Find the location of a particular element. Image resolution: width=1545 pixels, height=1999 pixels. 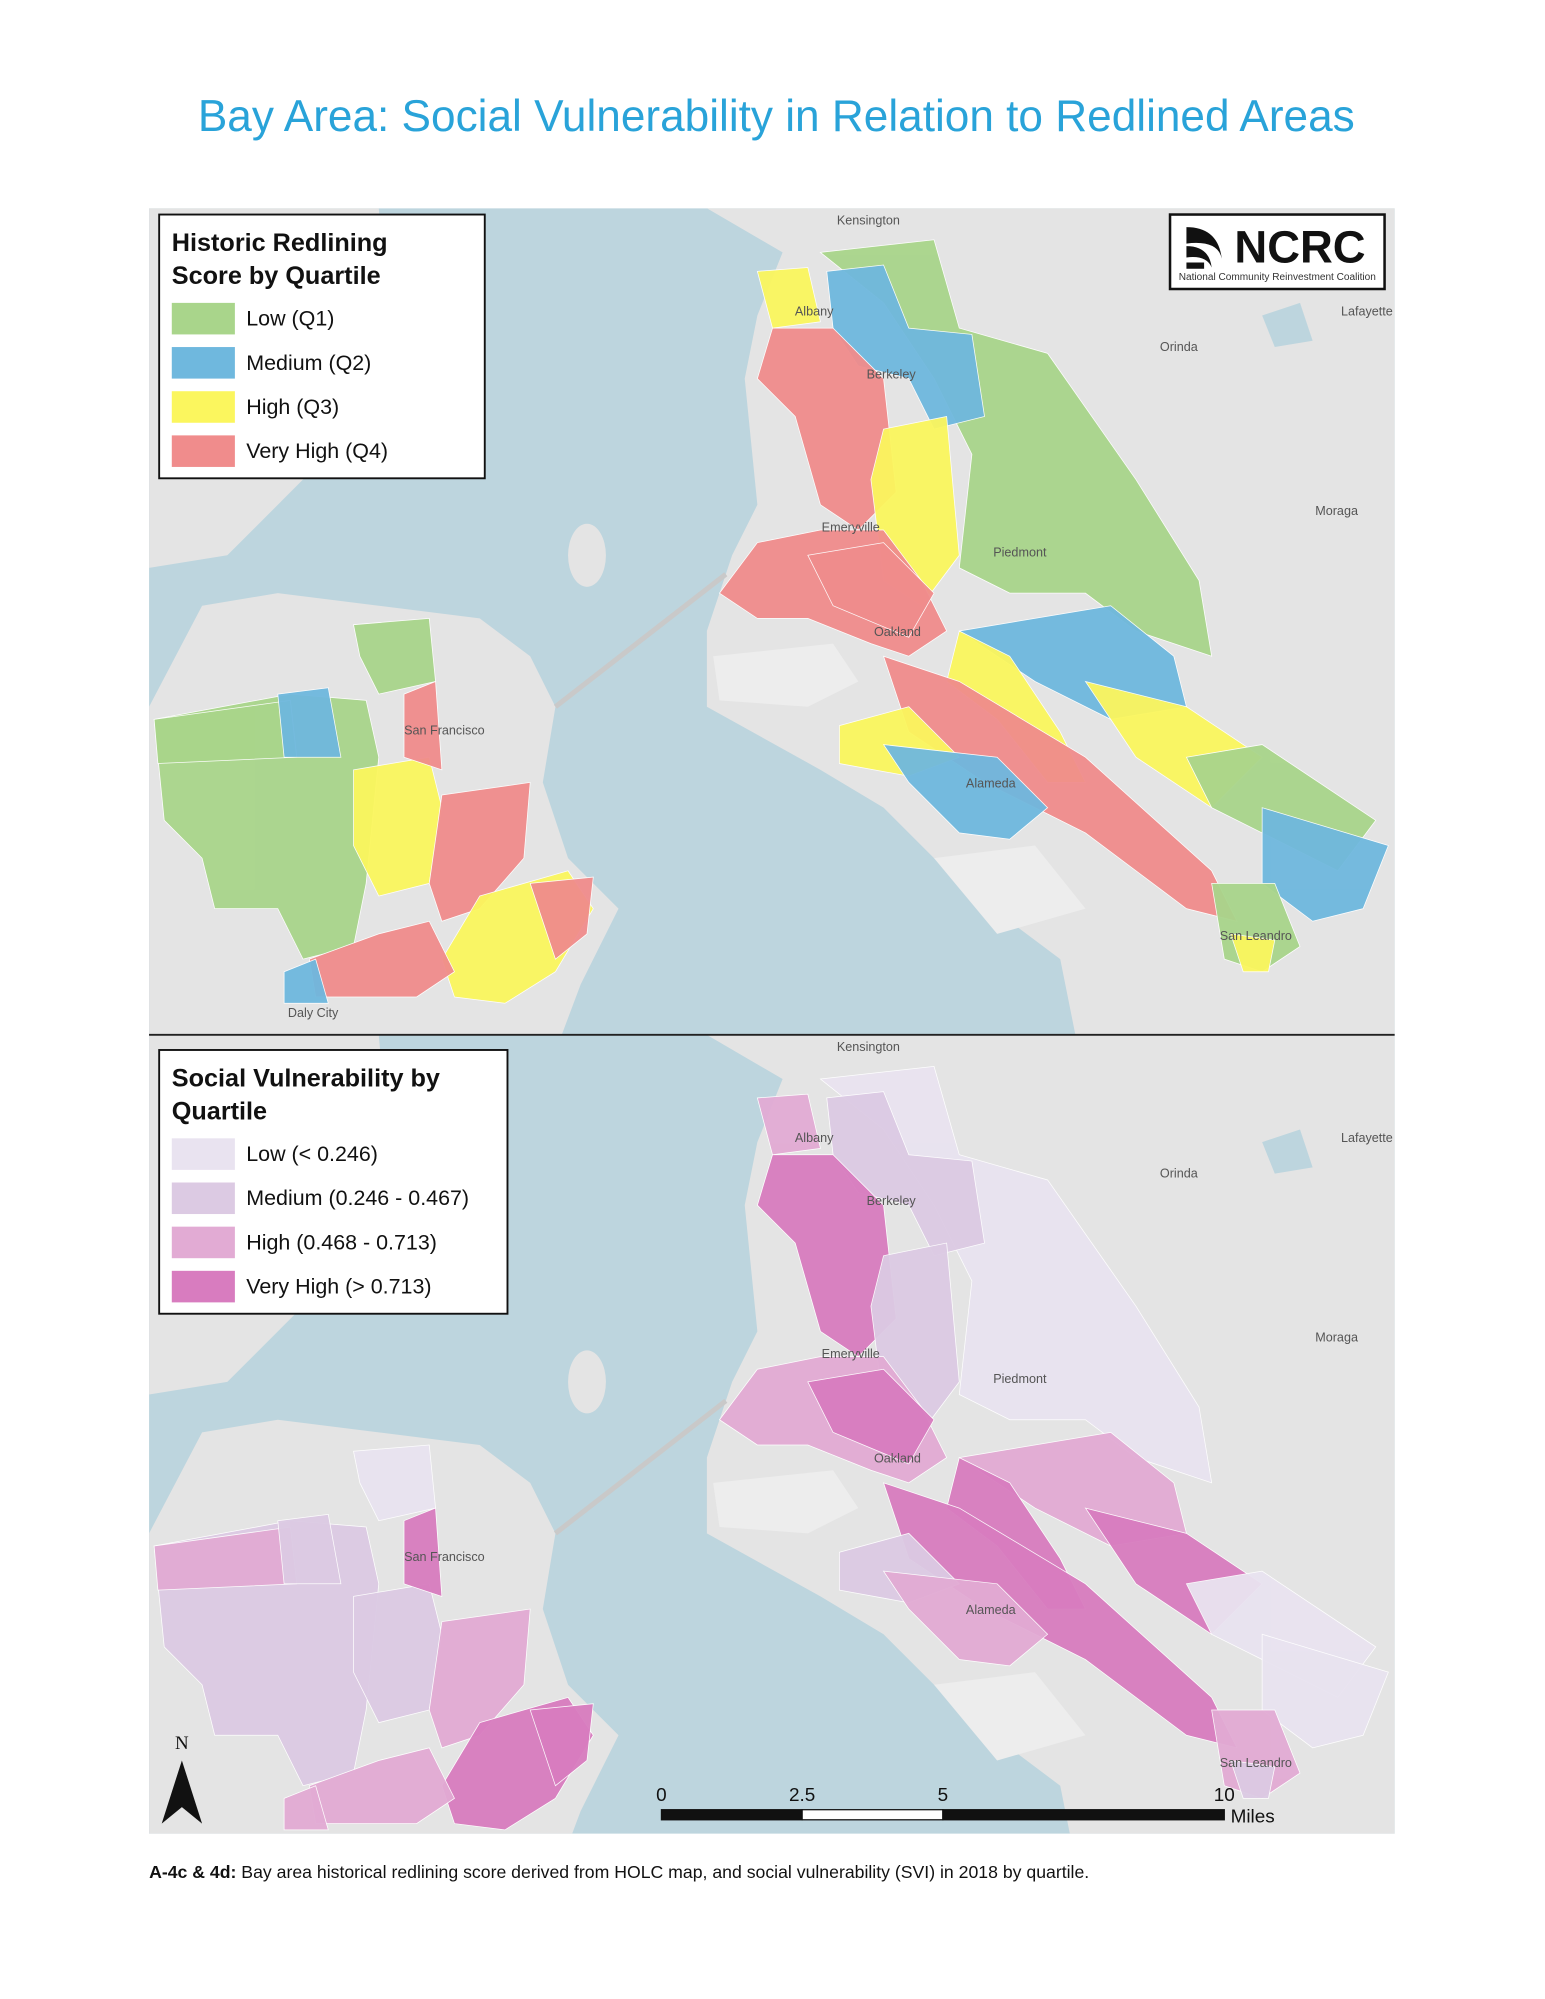

scale-unit: Miles is located at coordinates (1253, 1816).